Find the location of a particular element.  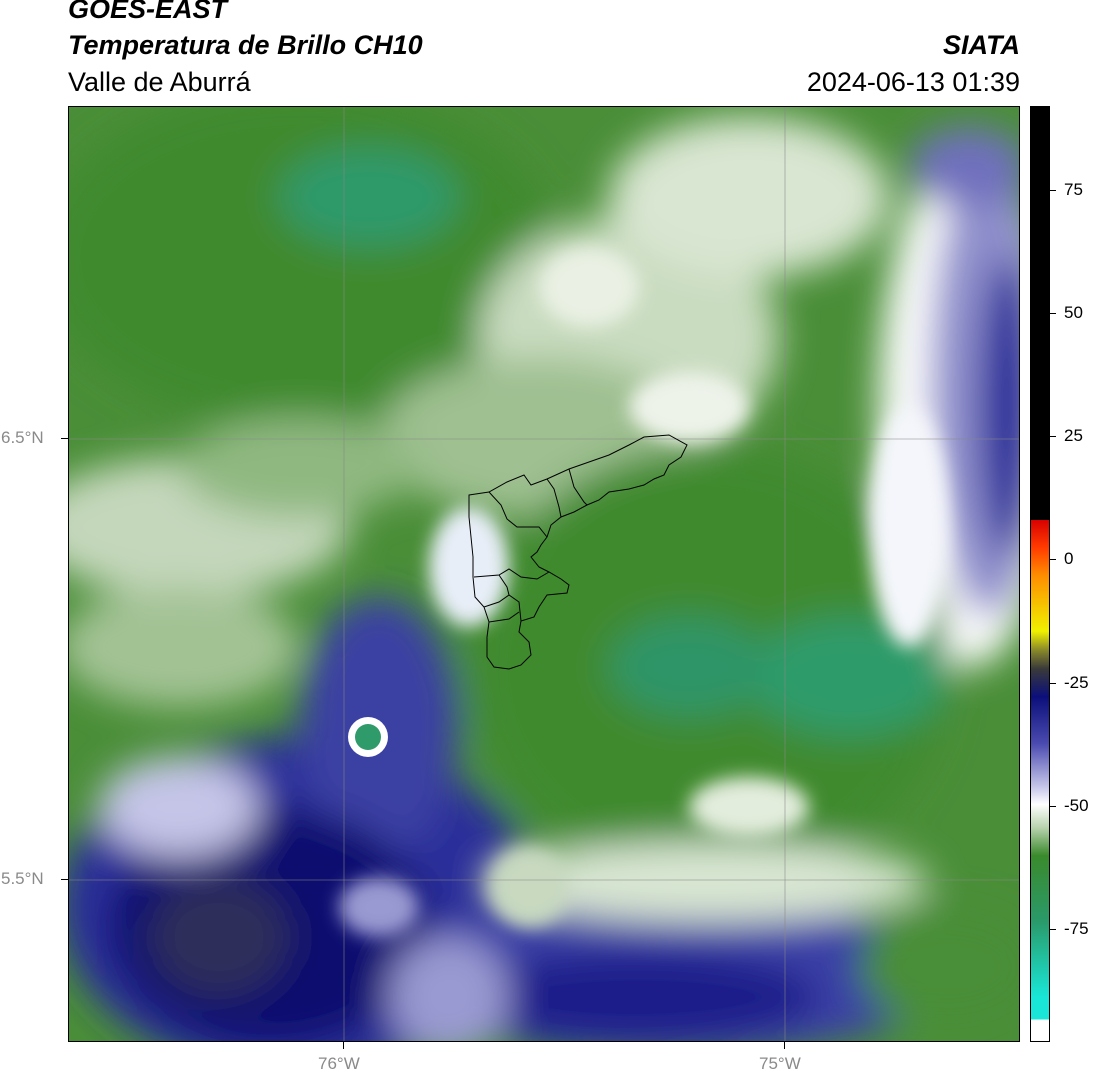

lon-label-76w: 76°W is located at coordinates (339, 1063).